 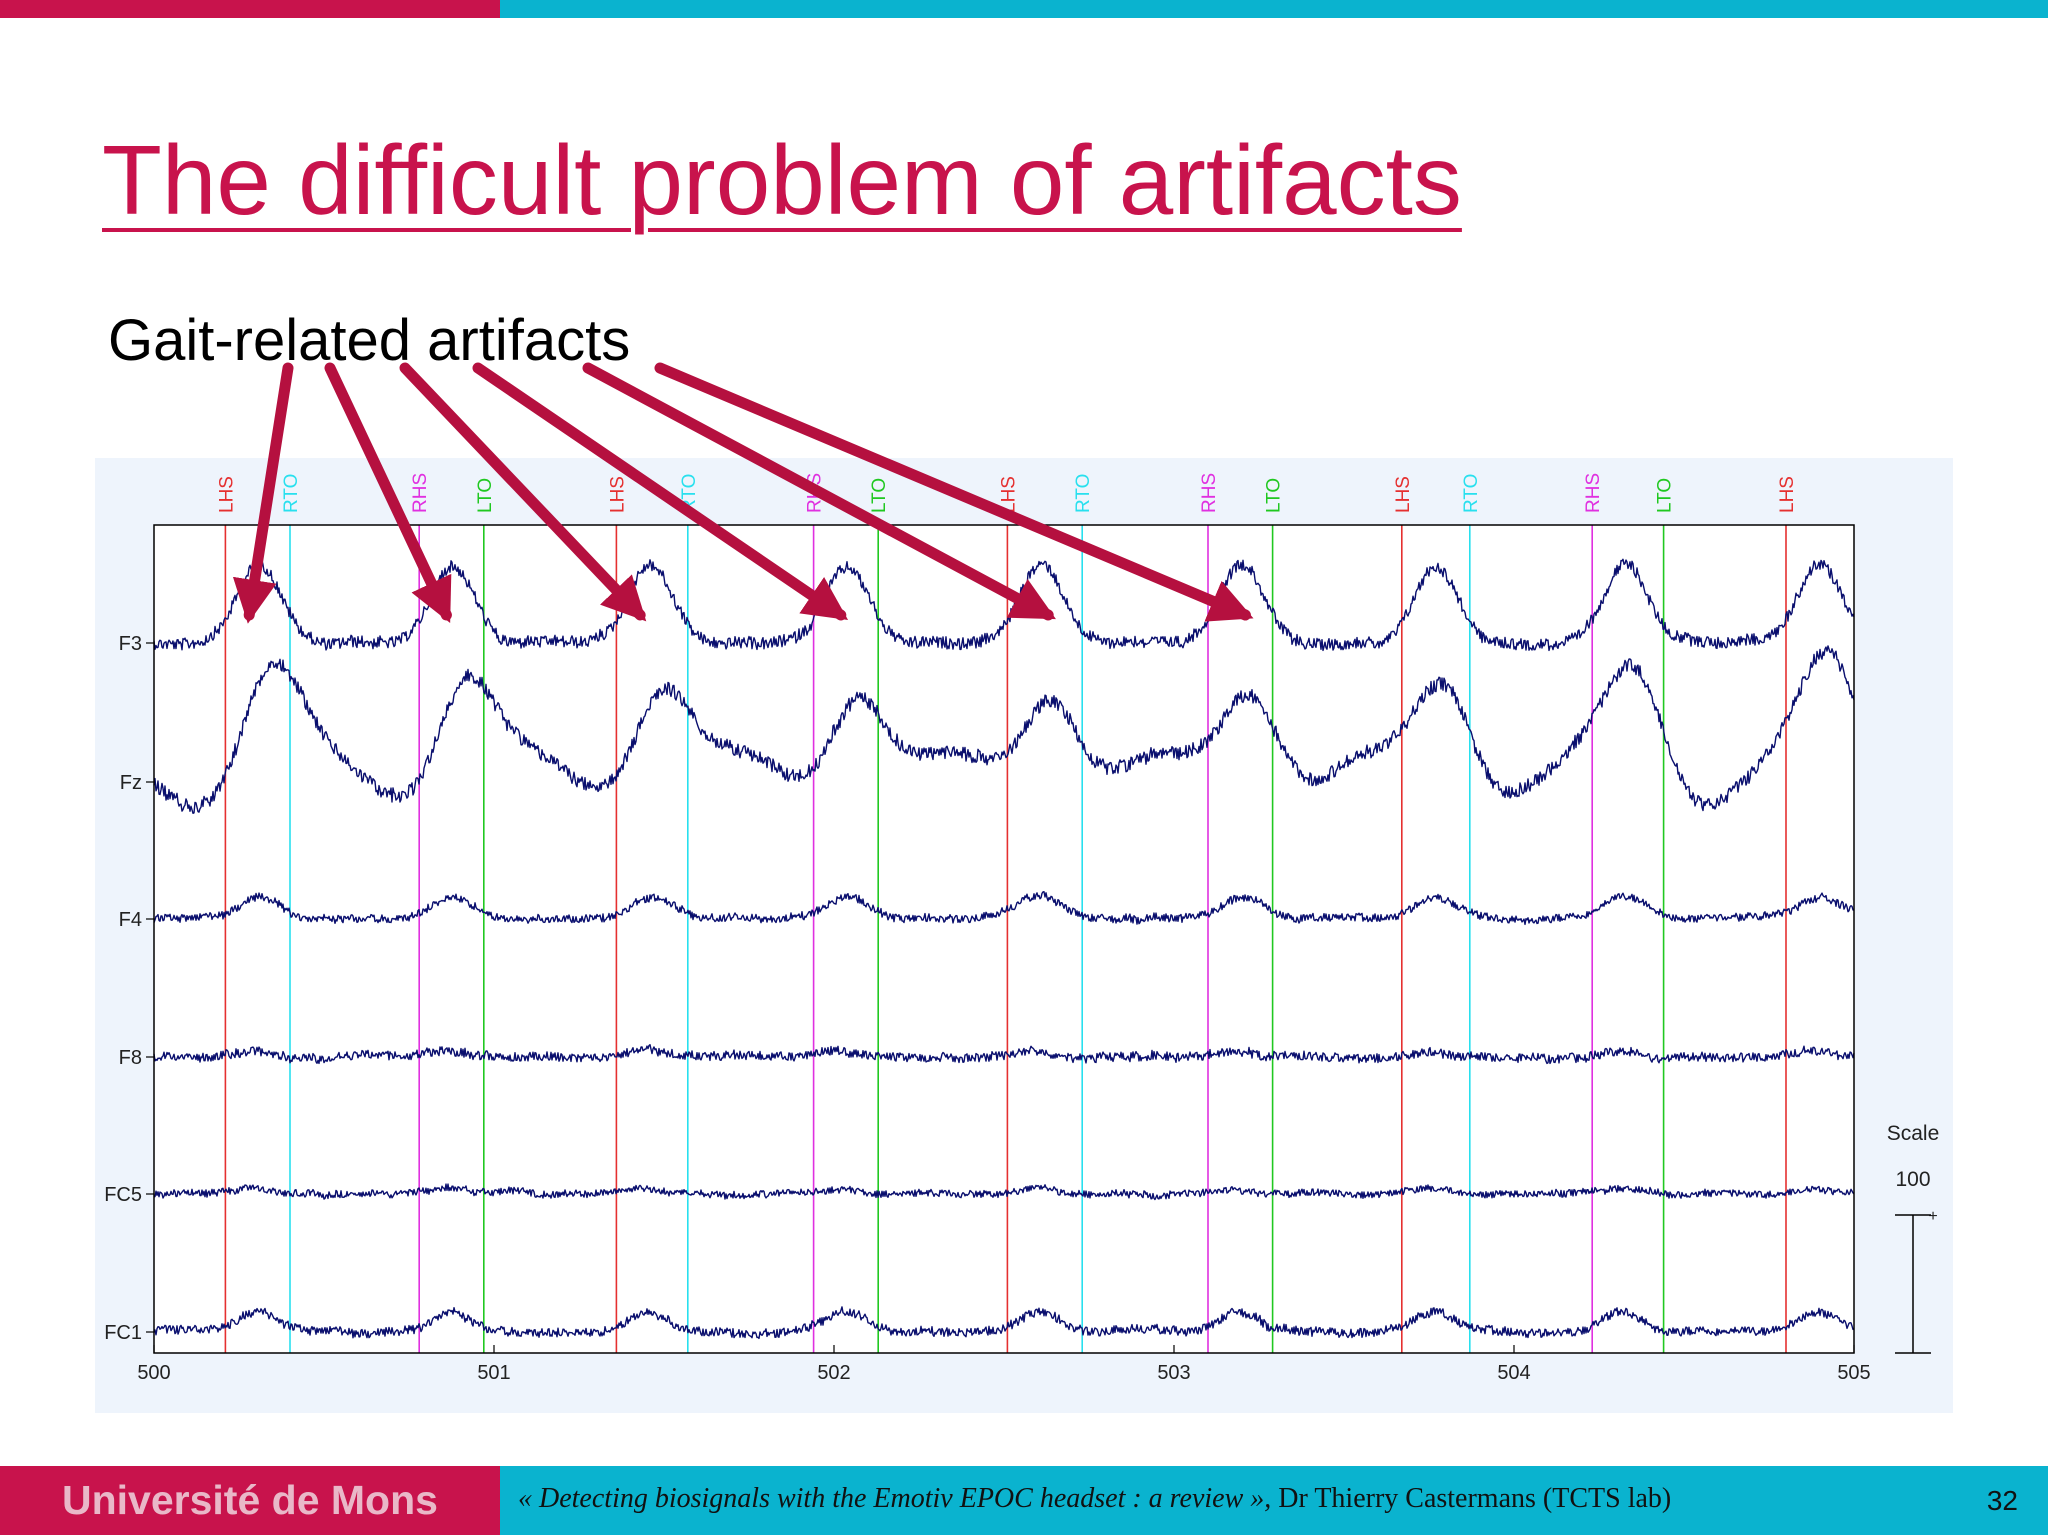 What do you see at coordinates (1004, 1054) in the screenshot?
I see `eeg-trace-f8` at bounding box center [1004, 1054].